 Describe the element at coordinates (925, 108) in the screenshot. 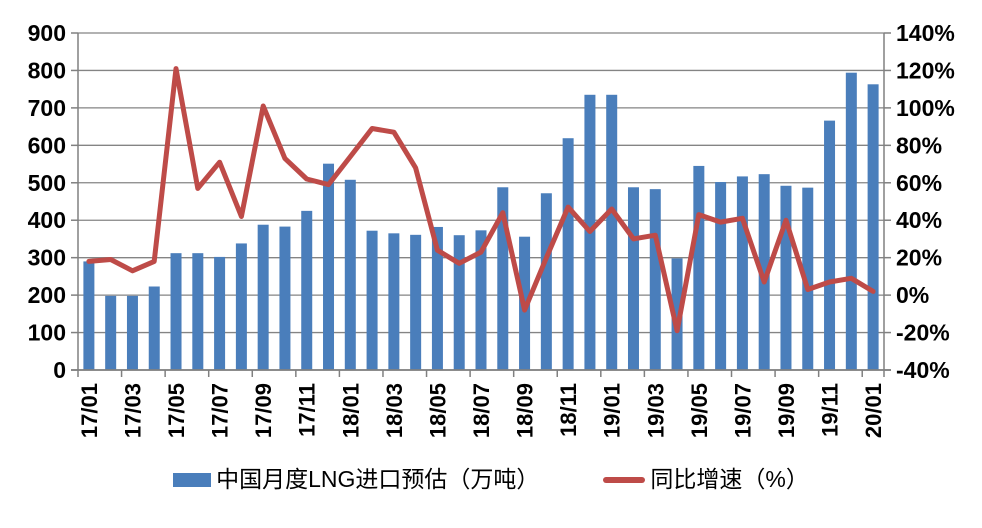

I see `right-axis-label: 100%` at that location.